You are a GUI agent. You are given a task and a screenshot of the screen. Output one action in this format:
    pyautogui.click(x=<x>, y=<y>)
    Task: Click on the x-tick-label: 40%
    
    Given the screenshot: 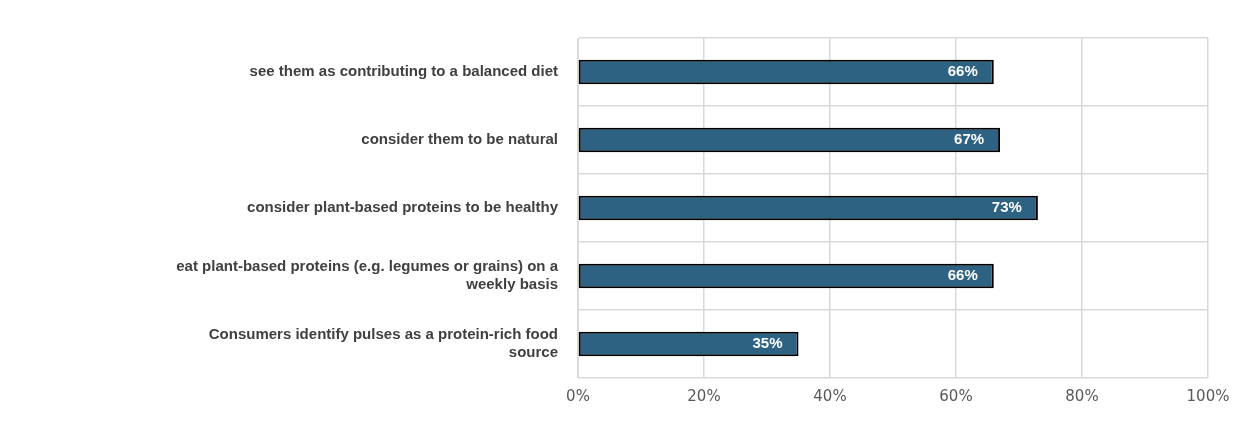 What is the action you would take?
    pyautogui.click(x=830, y=395)
    